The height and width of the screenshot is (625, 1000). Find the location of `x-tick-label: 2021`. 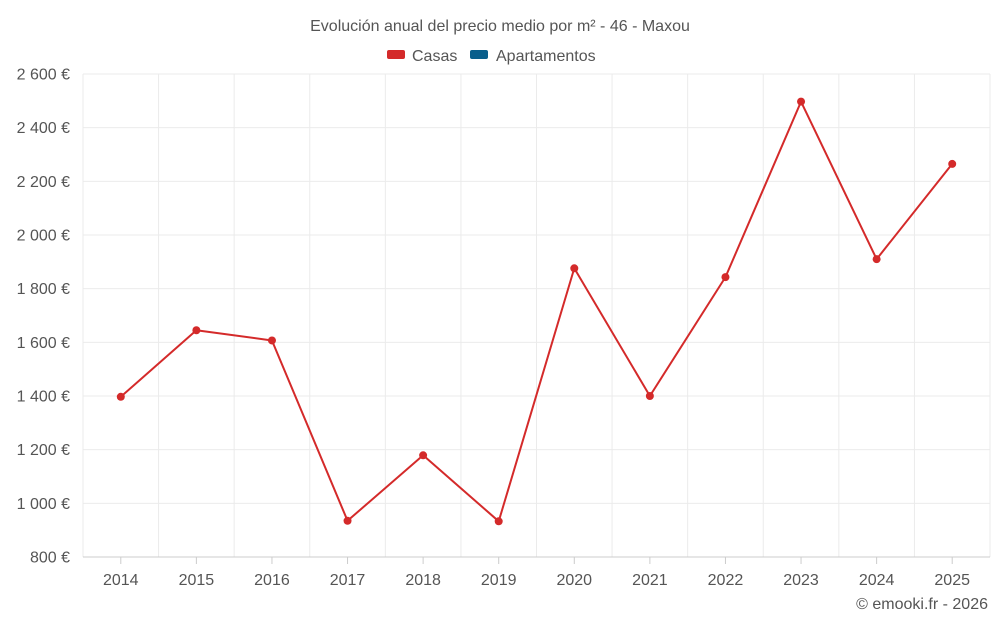

x-tick-label: 2021 is located at coordinates (650, 580).